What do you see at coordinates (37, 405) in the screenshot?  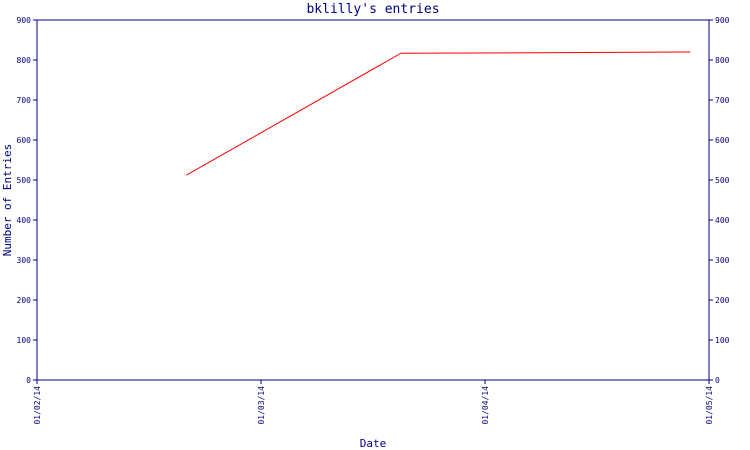 I see `x-tick-label: 01/02/14` at bounding box center [37, 405].